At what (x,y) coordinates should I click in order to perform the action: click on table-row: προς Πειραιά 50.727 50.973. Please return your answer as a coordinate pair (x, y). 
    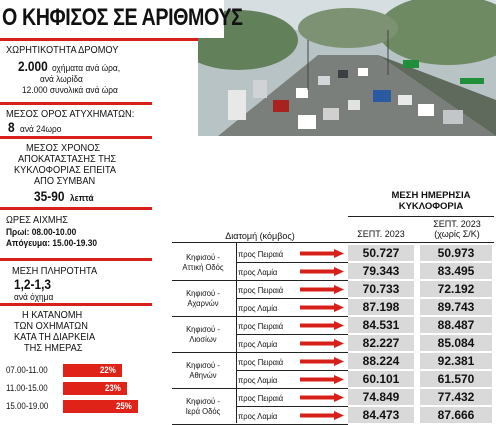
    Looking at the image, I should click on (333, 253).